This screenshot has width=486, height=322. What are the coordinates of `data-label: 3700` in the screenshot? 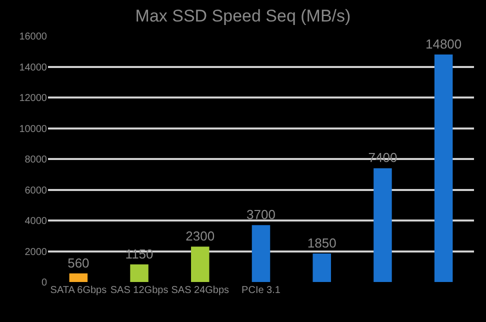 It's located at (261, 214).